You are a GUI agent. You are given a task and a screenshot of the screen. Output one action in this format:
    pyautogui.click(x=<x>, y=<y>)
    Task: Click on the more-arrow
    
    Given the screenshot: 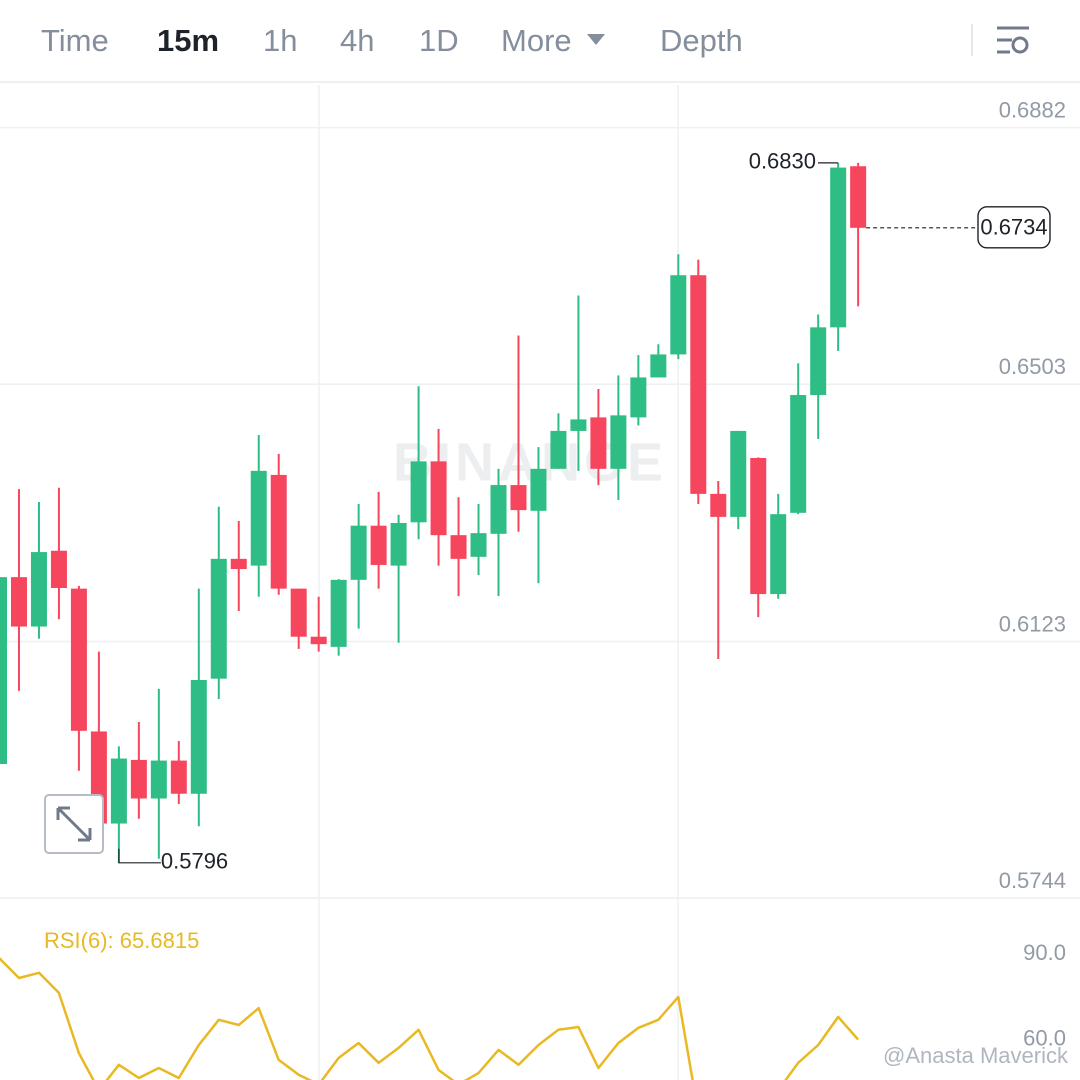 What is the action you would take?
    pyautogui.click(x=596, y=39)
    